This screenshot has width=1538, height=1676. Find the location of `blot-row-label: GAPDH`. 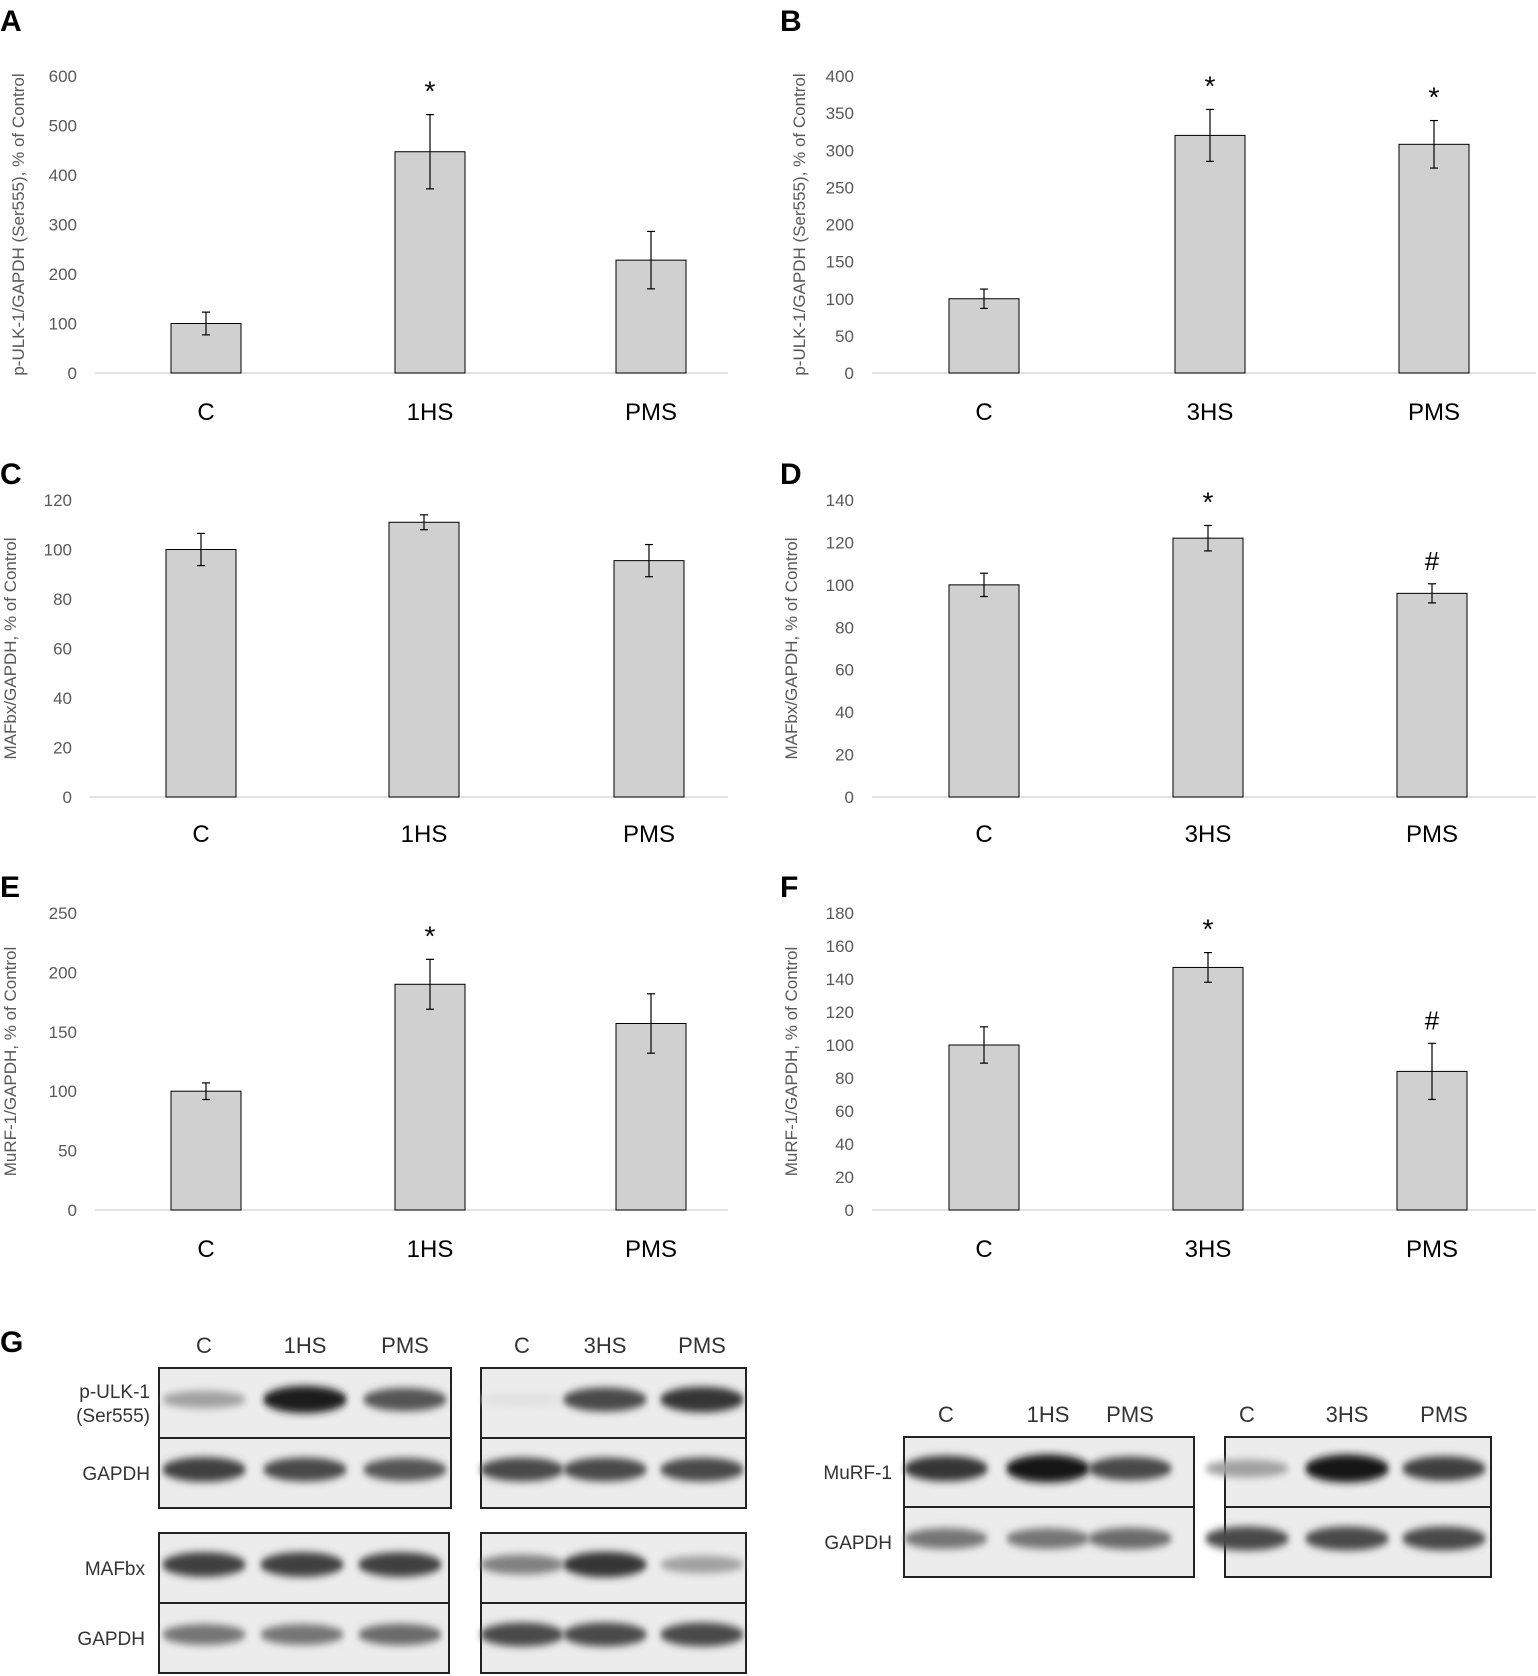

blot-row-label: GAPDH is located at coordinates (111, 1639).